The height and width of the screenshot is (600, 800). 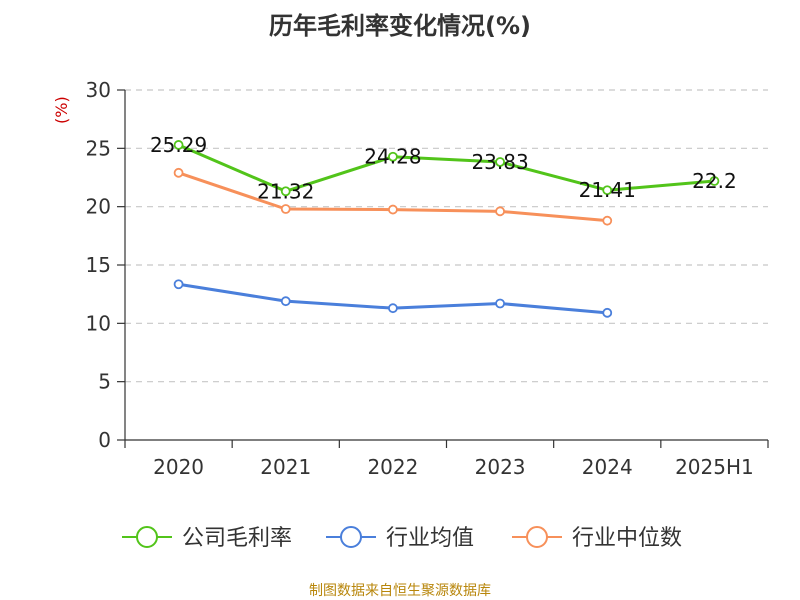 I want to click on chart-title: 历年毛利率变化情况(%), so click(x=400, y=26).